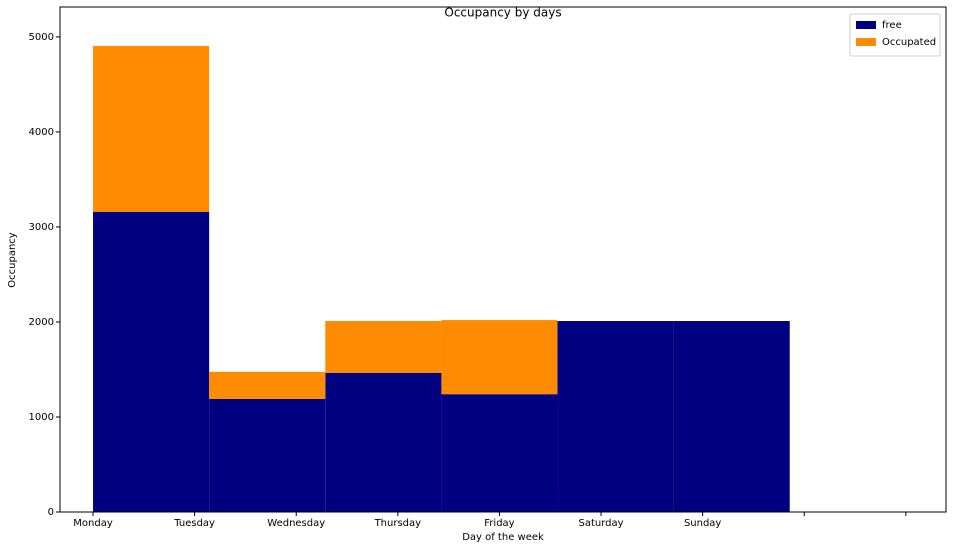 Image resolution: width=953 pixels, height=550 pixels. Describe the element at coordinates (41, 132) in the screenshot. I see `y-tick-label: 4000` at that location.